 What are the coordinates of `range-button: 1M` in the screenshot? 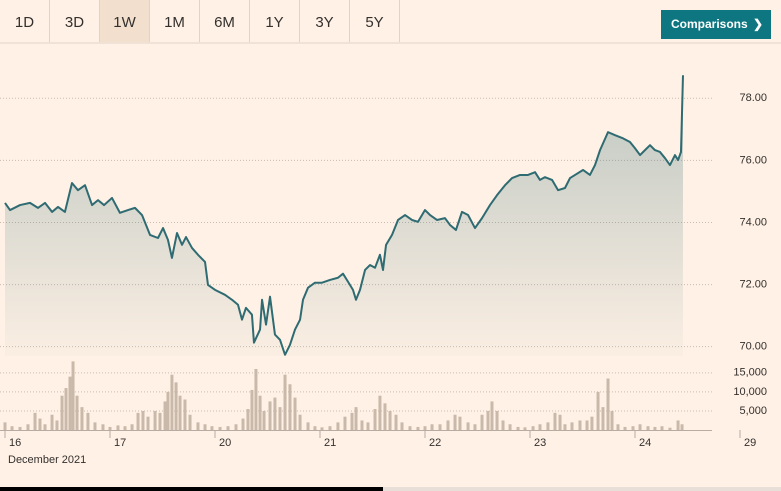 It's located at (175, 21).